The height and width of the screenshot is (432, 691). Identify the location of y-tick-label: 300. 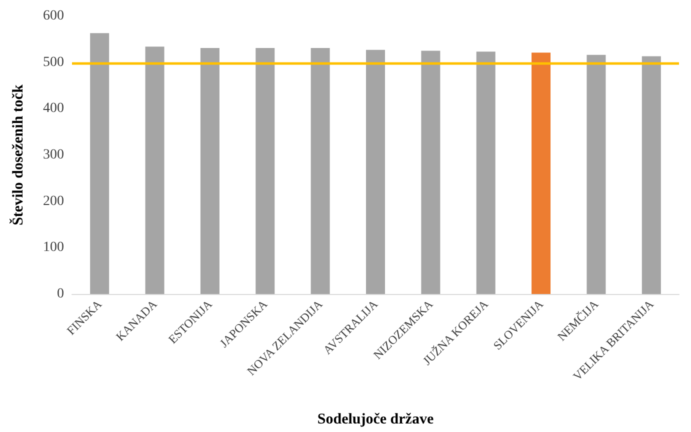
(53, 155).